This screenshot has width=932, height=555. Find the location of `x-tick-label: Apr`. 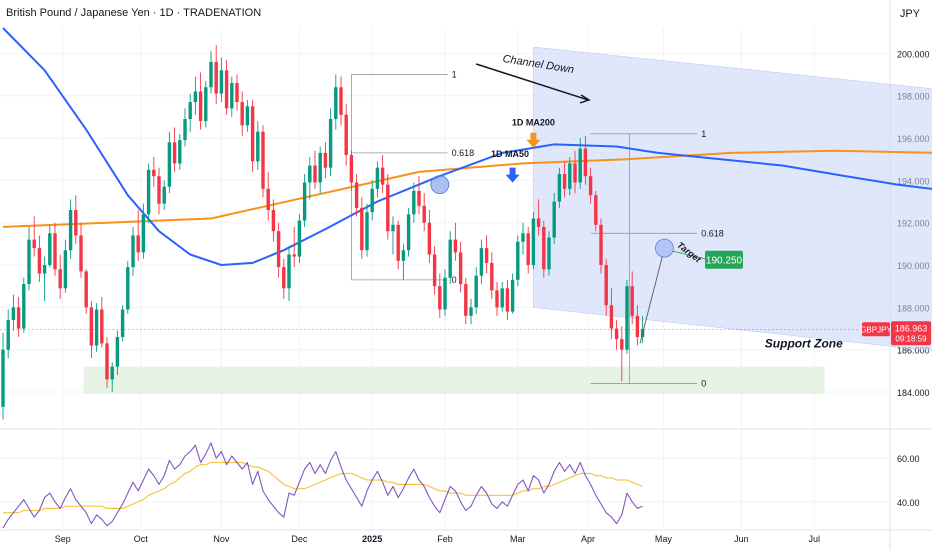

x-tick-label: Apr is located at coordinates (588, 539).